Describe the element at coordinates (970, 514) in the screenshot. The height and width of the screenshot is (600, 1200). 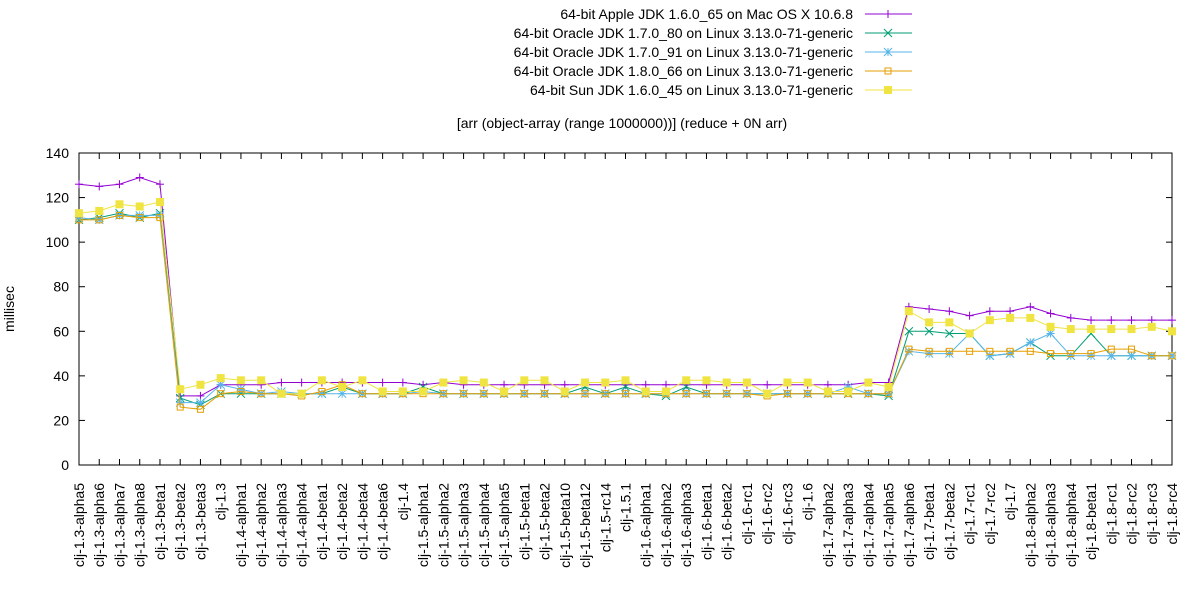
I see `x-tick-label: clj-1.7-rc1` at that location.